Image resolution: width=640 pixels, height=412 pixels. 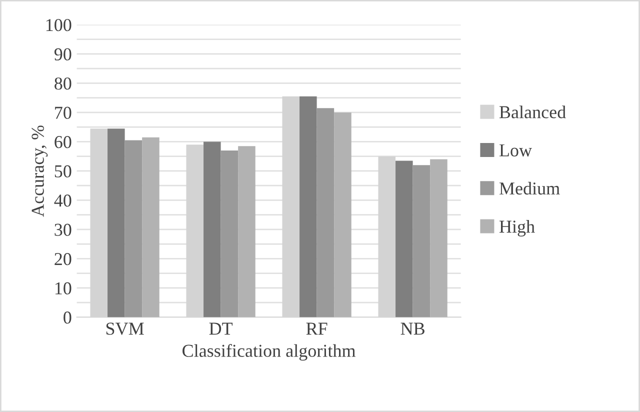 I want to click on legend-label: Balanced, so click(x=532, y=112).